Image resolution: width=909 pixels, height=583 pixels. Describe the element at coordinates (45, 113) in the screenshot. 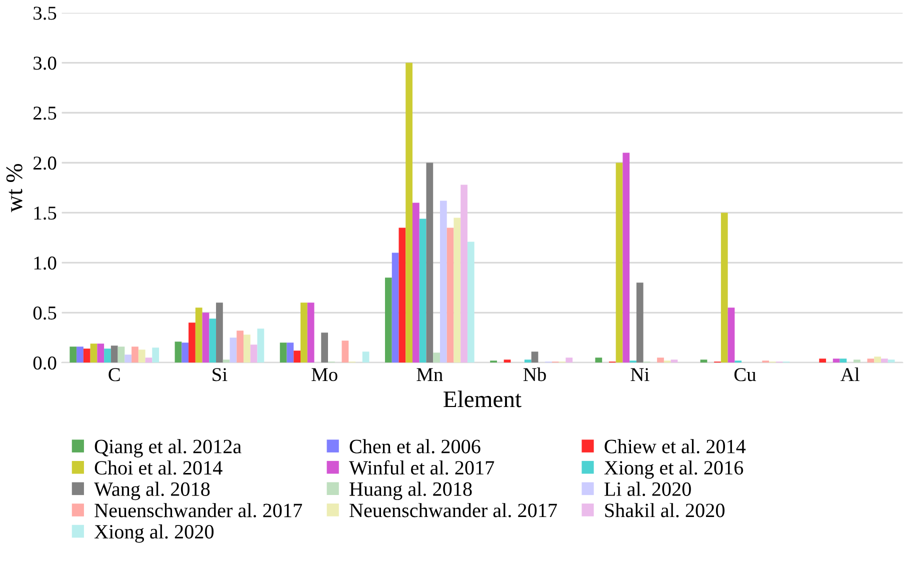

I see `y-tick-label: 2.5` at that location.